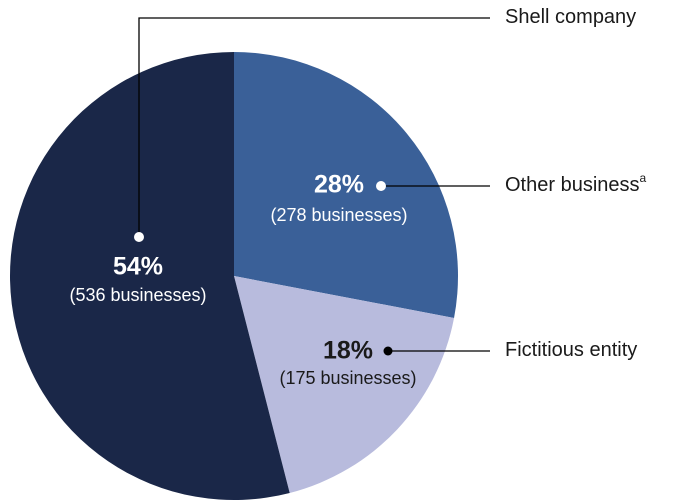 This screenshot has height=502, width=679. What do you see at coordinates (572, 185) in the screenshot?
I see `legend-name: Other business` at bounding box center [572, 185].